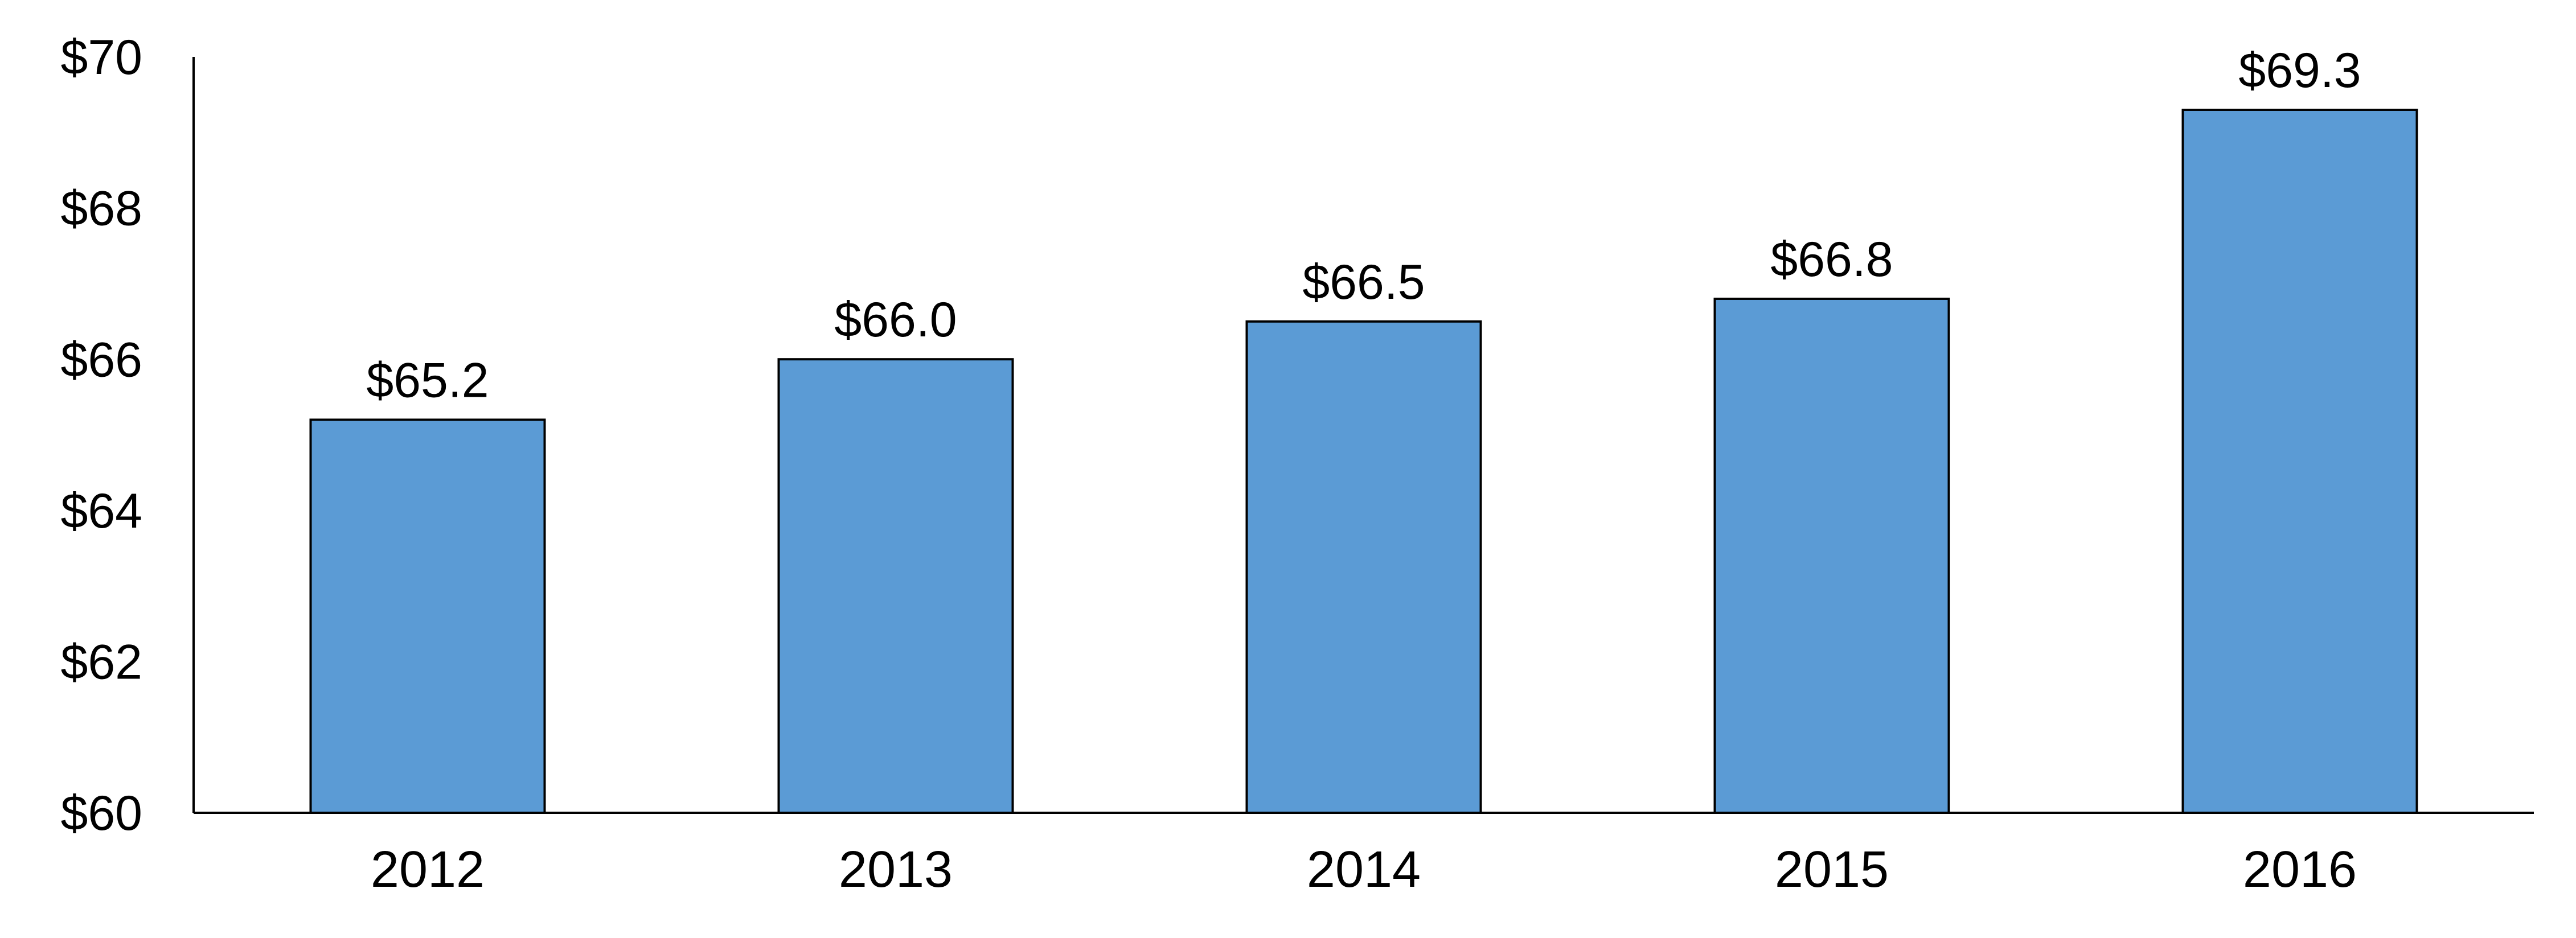 This screenshot has height=938, width=2576. I want to click on x-tick-label-2013: 2013, so click(896, 870).